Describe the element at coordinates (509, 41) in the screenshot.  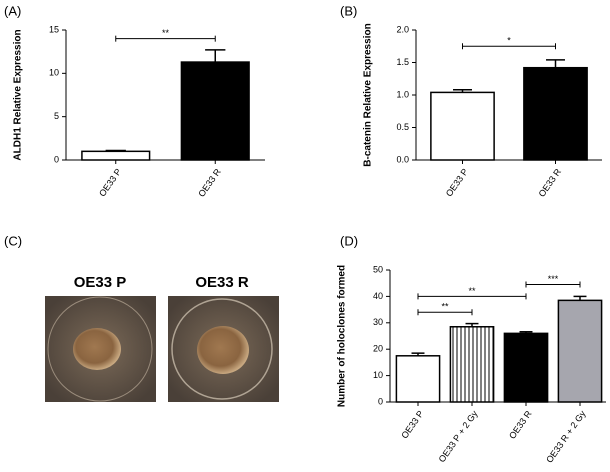
I see `significance-label: *` at that location.